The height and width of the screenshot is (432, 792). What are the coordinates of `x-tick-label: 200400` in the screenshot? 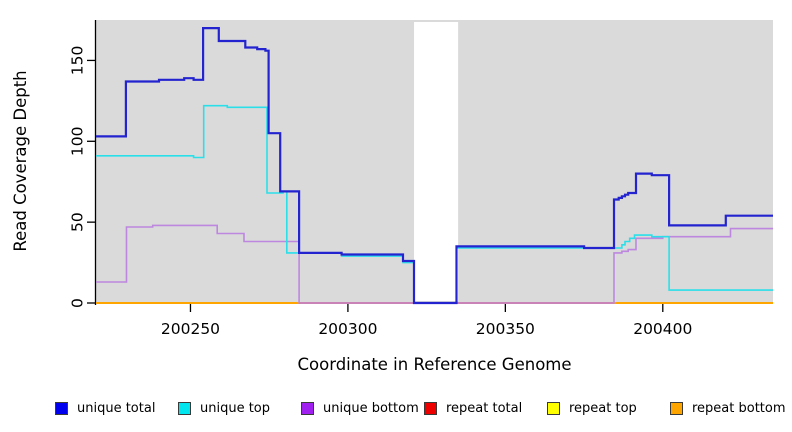 It's located at (662, 329).